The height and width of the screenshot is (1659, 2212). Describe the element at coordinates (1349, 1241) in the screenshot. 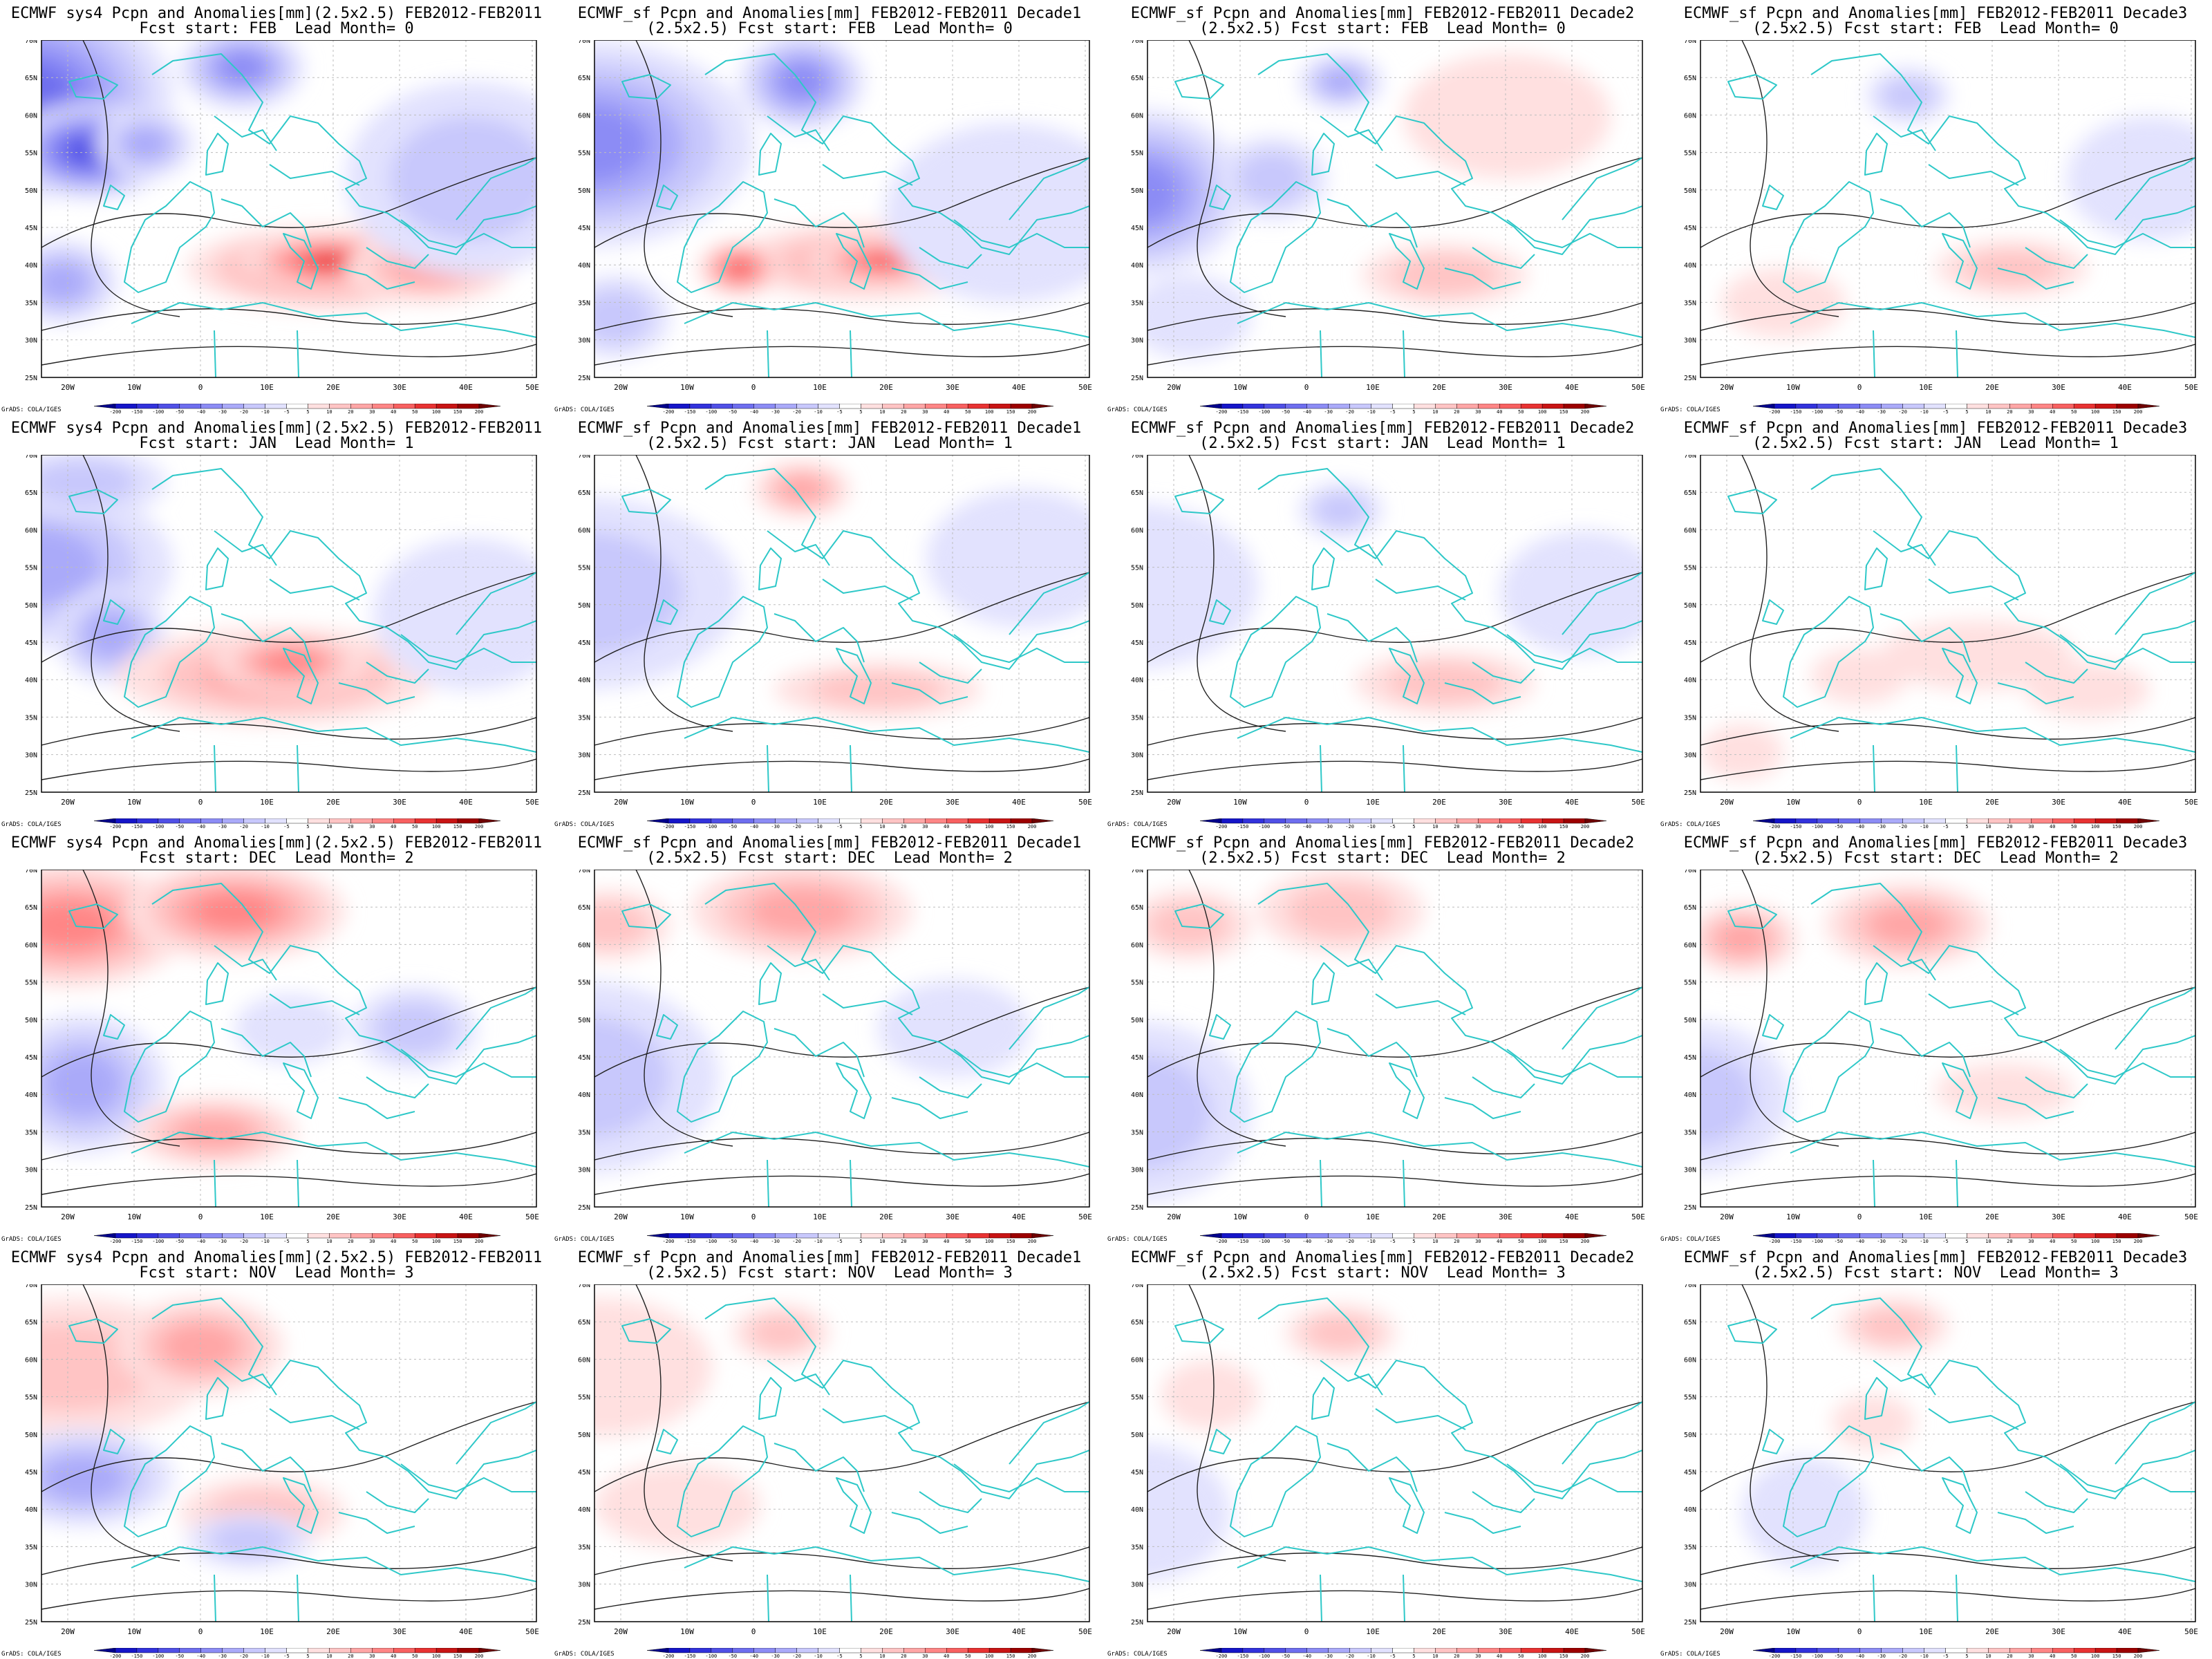

I see `colorbar-label: -20` at that location.